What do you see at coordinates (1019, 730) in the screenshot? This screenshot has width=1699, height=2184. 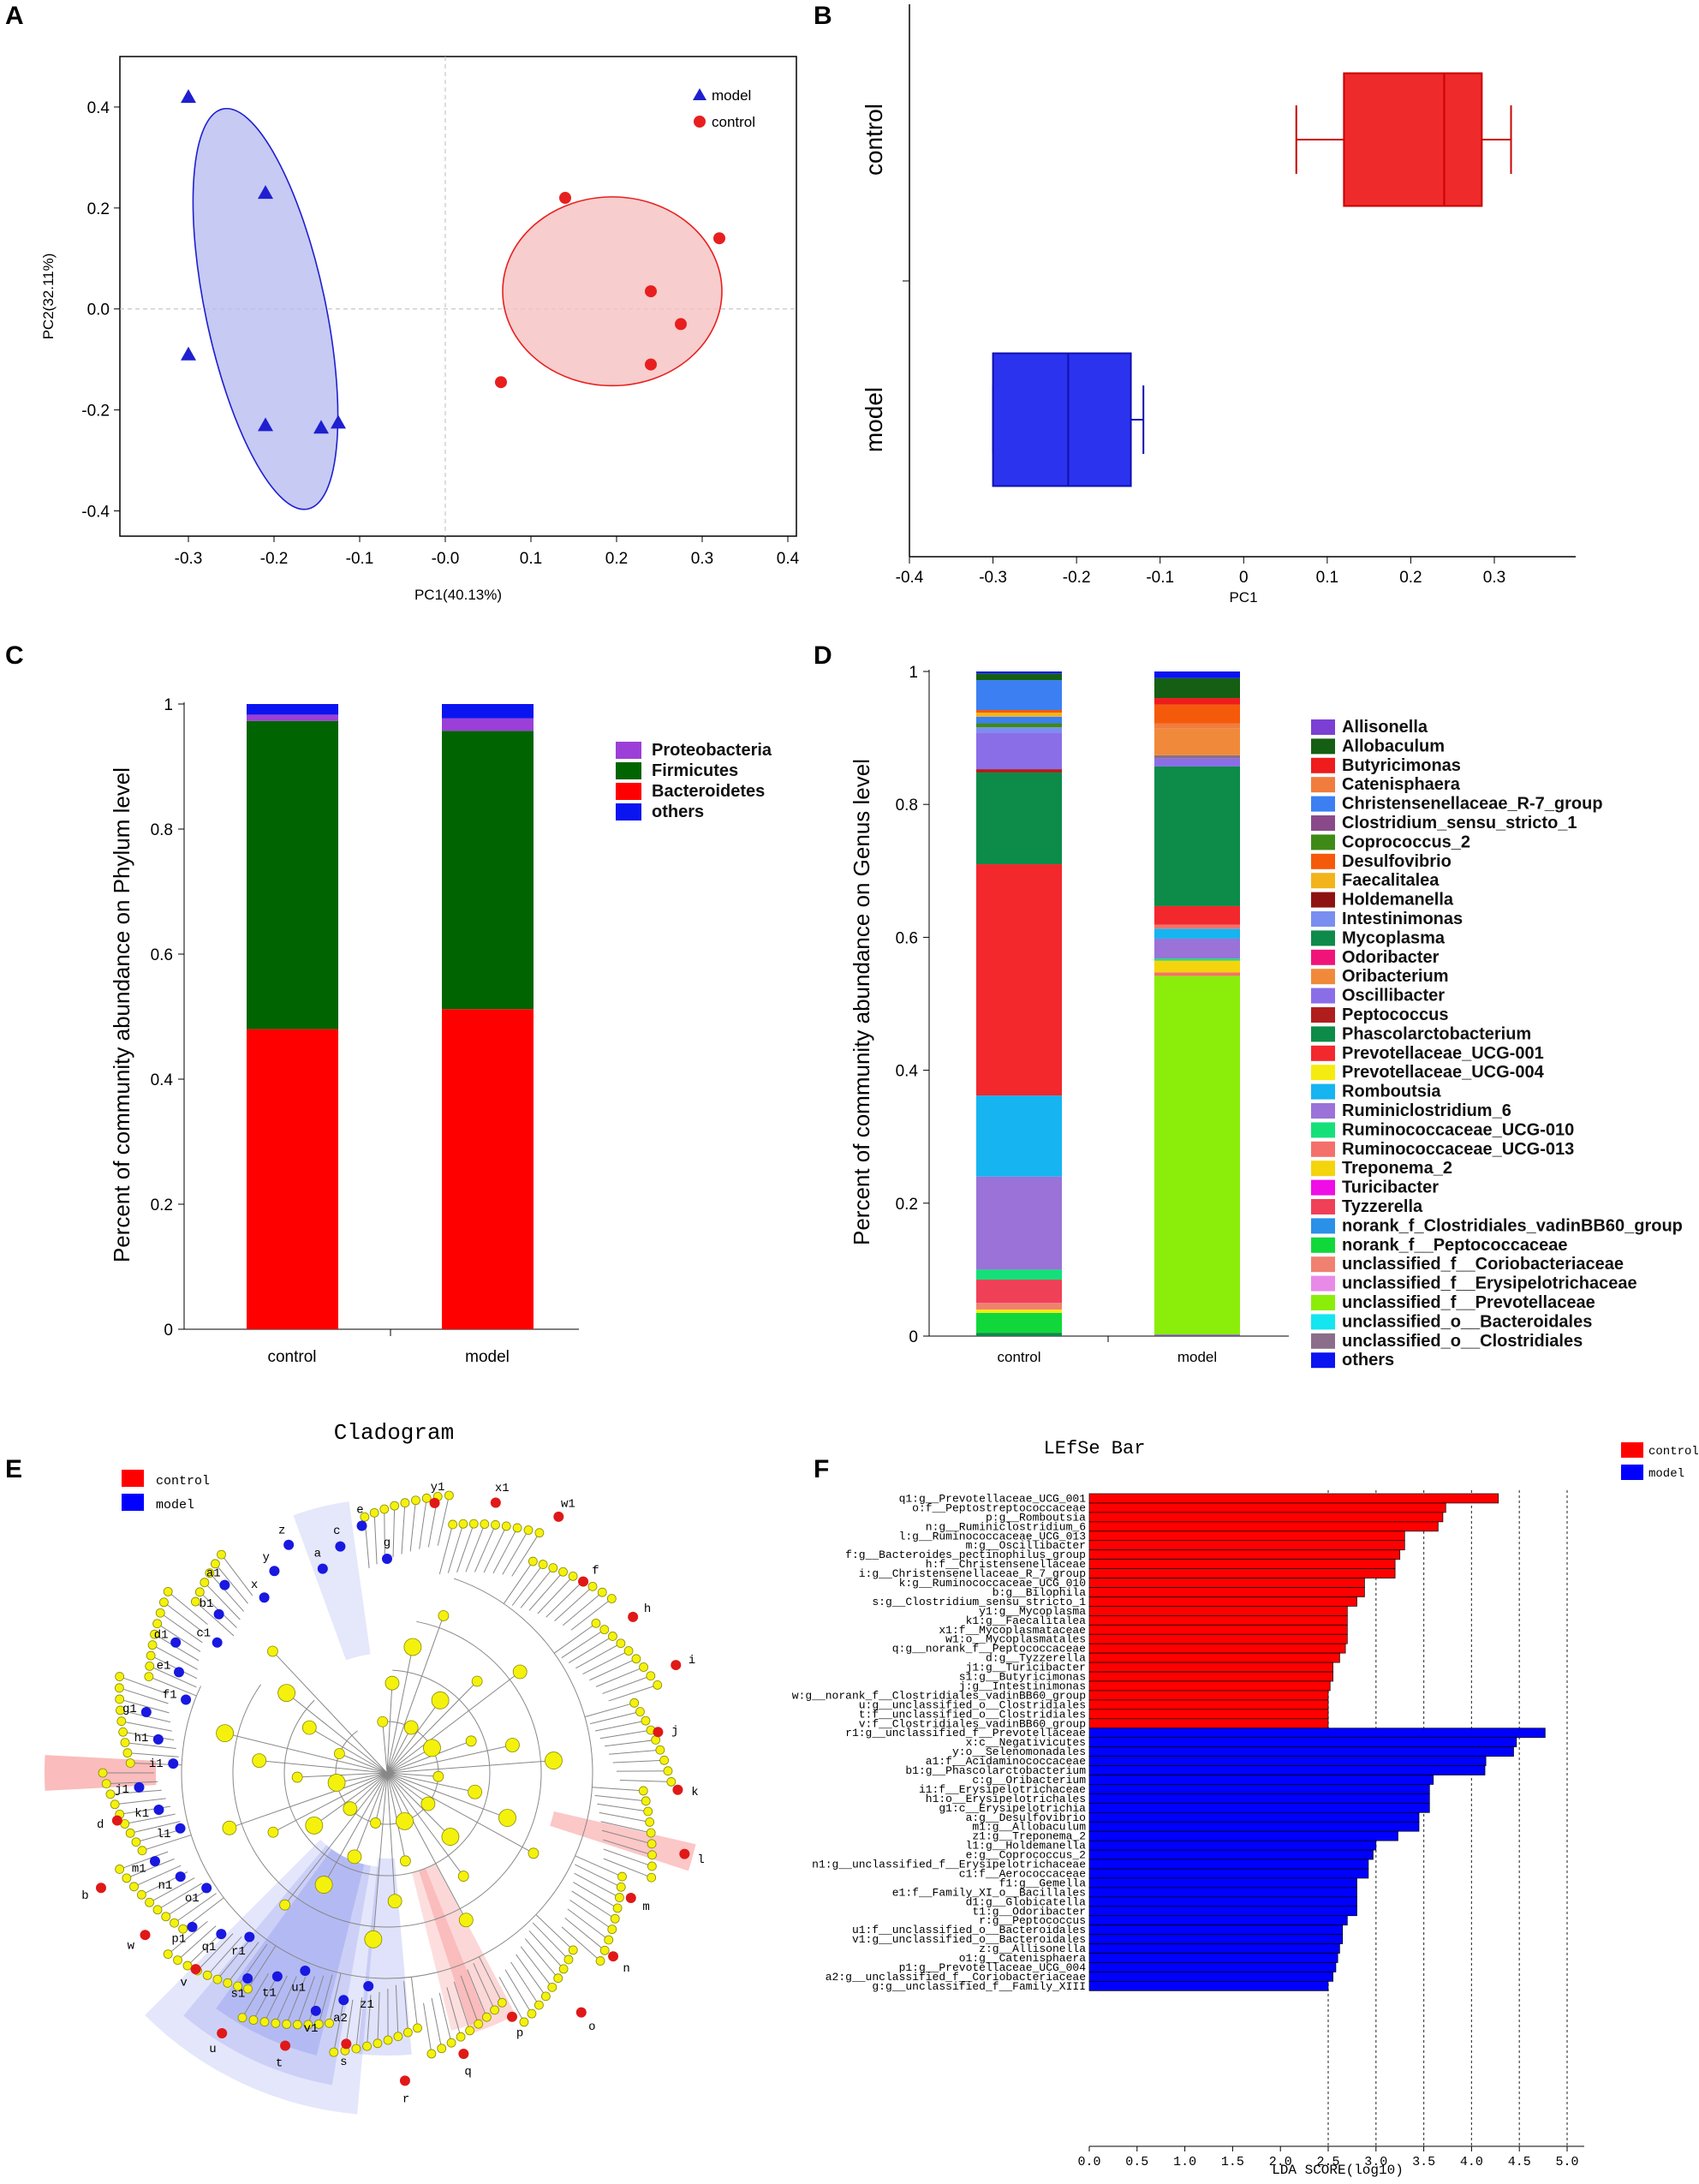 I see `bar-control-Intestinimonas` at bounding box center [1019, 730].